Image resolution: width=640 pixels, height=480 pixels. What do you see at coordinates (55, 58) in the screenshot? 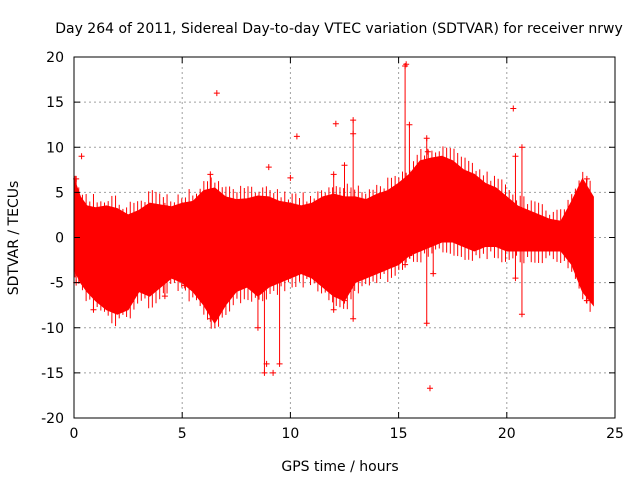
I see `y-tick-label: 20` at bounding box center [55, 58].